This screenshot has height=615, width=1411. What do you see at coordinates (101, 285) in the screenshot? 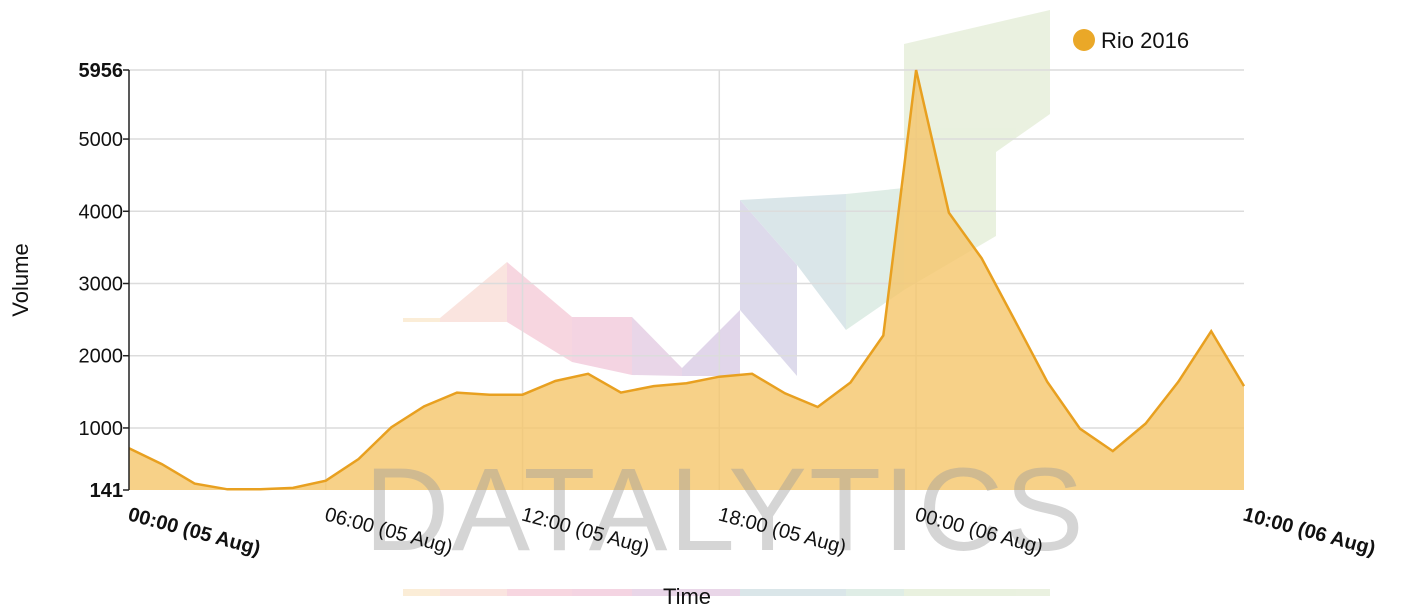
I see `y-tick-label: 3000` at bounding box center [101, 285].